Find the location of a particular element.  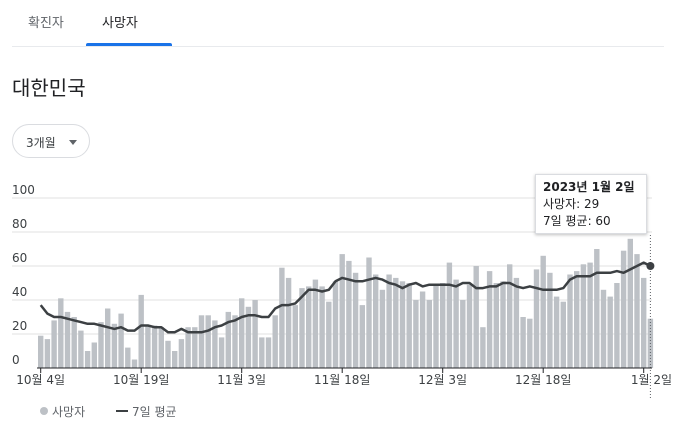

tooltip-date: 2023년 1월 2일 is located at coordinates (589, 187).